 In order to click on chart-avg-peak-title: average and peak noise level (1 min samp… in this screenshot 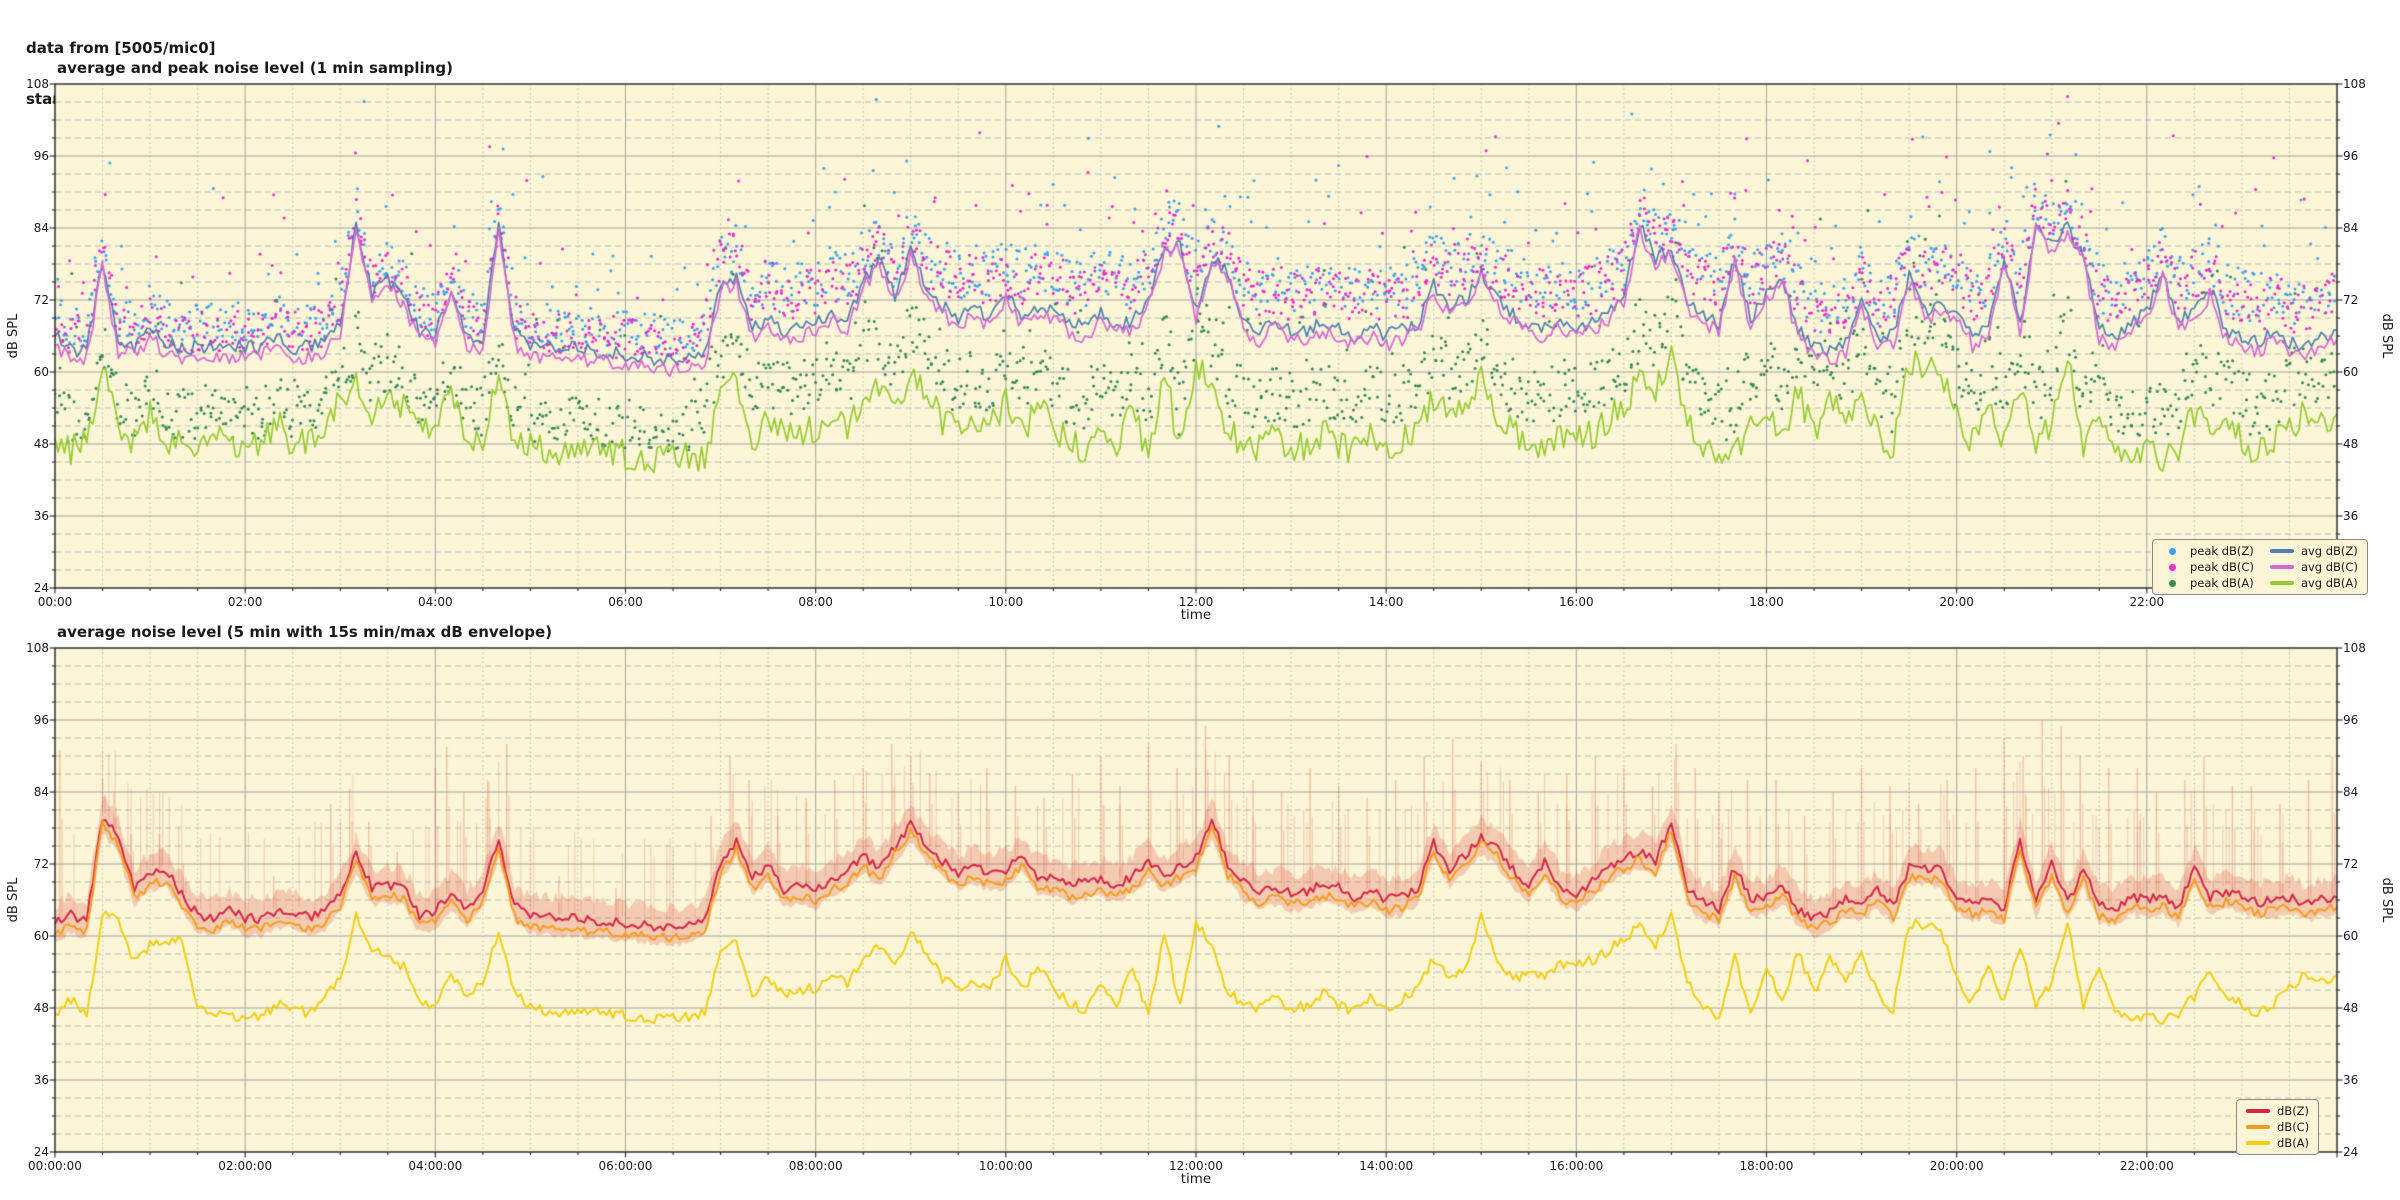, I will do `click(255, 68)`.